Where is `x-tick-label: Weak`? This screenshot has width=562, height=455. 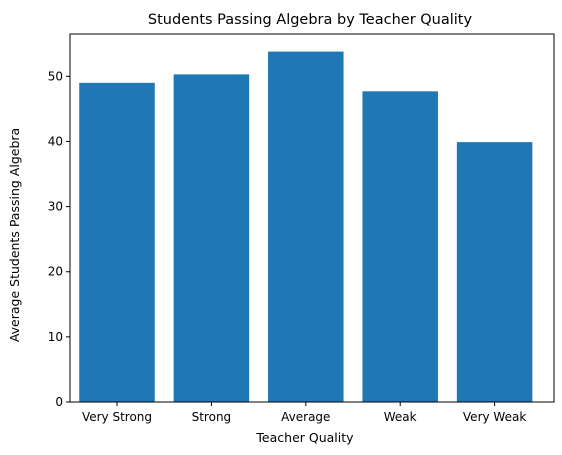
x-tick-label: Weak is located at coordinates (400, 417).